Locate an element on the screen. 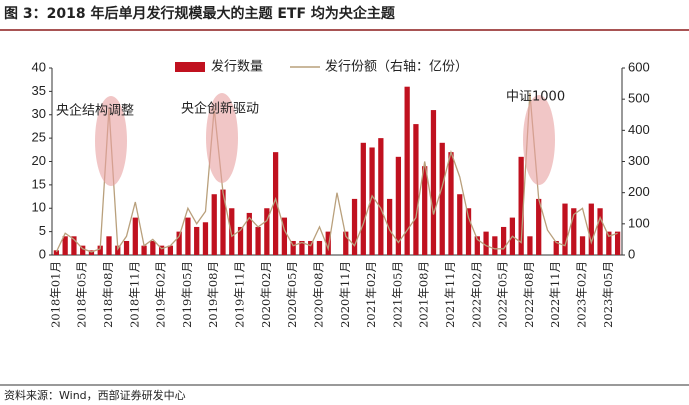  x-tick-label: 2019年05月 is located at coordinates (187, 294).